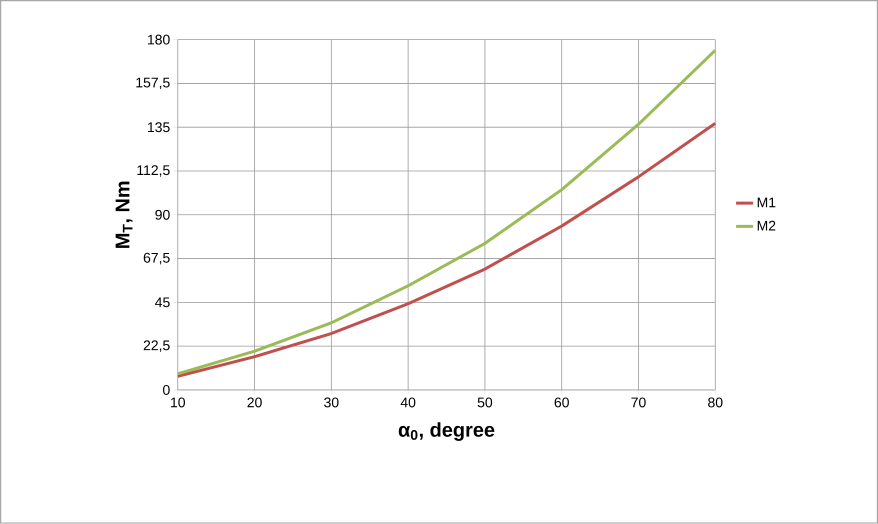  What do you see at coordinates (331, 403) in the screenshot?
I see `x-tick-label: 30` at bounding box center [331, 403].